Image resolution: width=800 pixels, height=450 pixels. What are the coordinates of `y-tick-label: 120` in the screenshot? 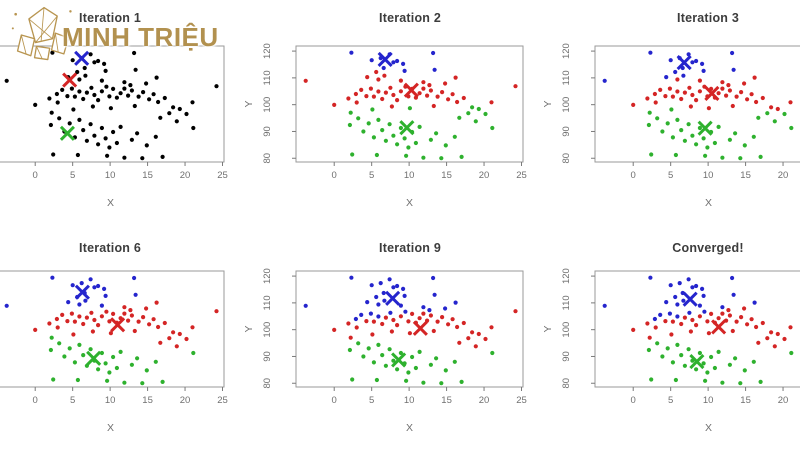 It's located at (267, 276).